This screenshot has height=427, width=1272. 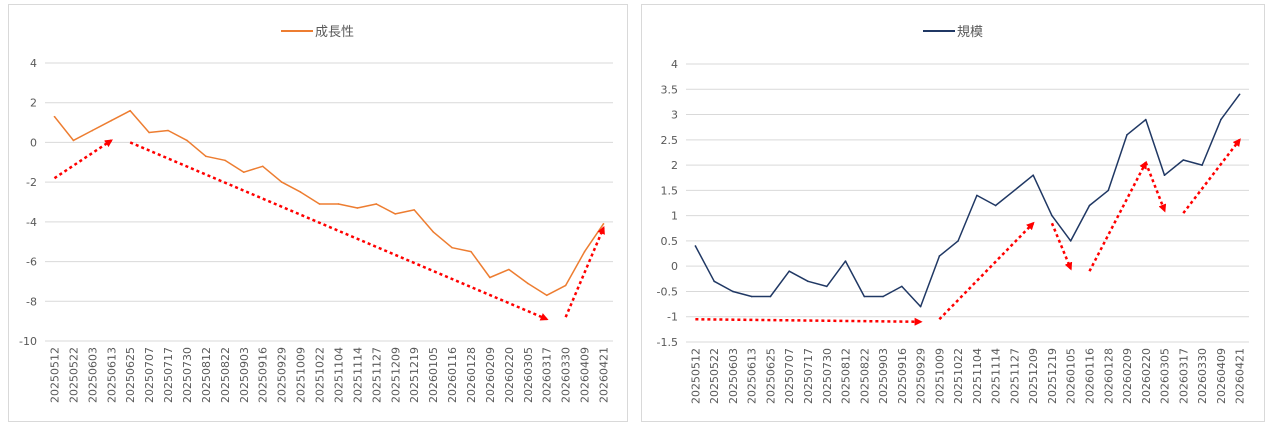 I want to click on x-tick-label: 20250625, so click(x=770, y=376).